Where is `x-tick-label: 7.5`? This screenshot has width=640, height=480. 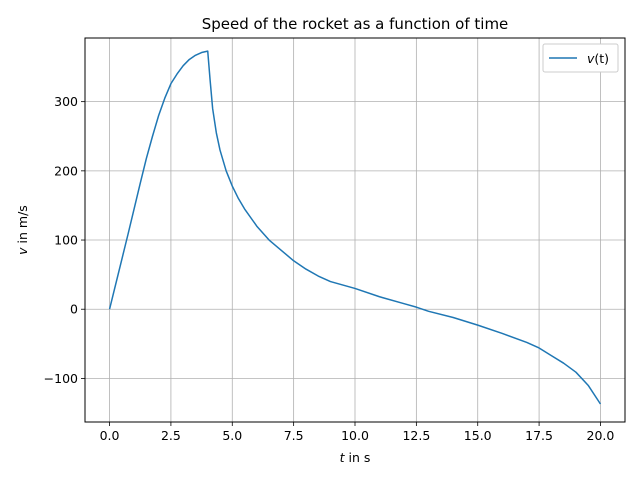
x-tick-label: 7.5 is located at coordinates (294, 435).